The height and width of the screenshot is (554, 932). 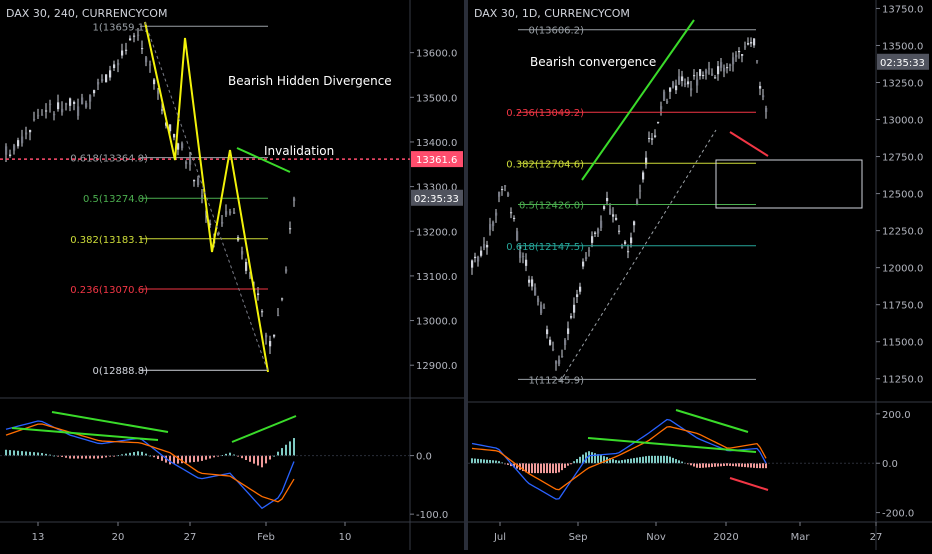 What do you see at coordinates (545, 113) in the screenshot?
I see `fib-label: 0.236(13049.2)` at bounding box center [545, 113].